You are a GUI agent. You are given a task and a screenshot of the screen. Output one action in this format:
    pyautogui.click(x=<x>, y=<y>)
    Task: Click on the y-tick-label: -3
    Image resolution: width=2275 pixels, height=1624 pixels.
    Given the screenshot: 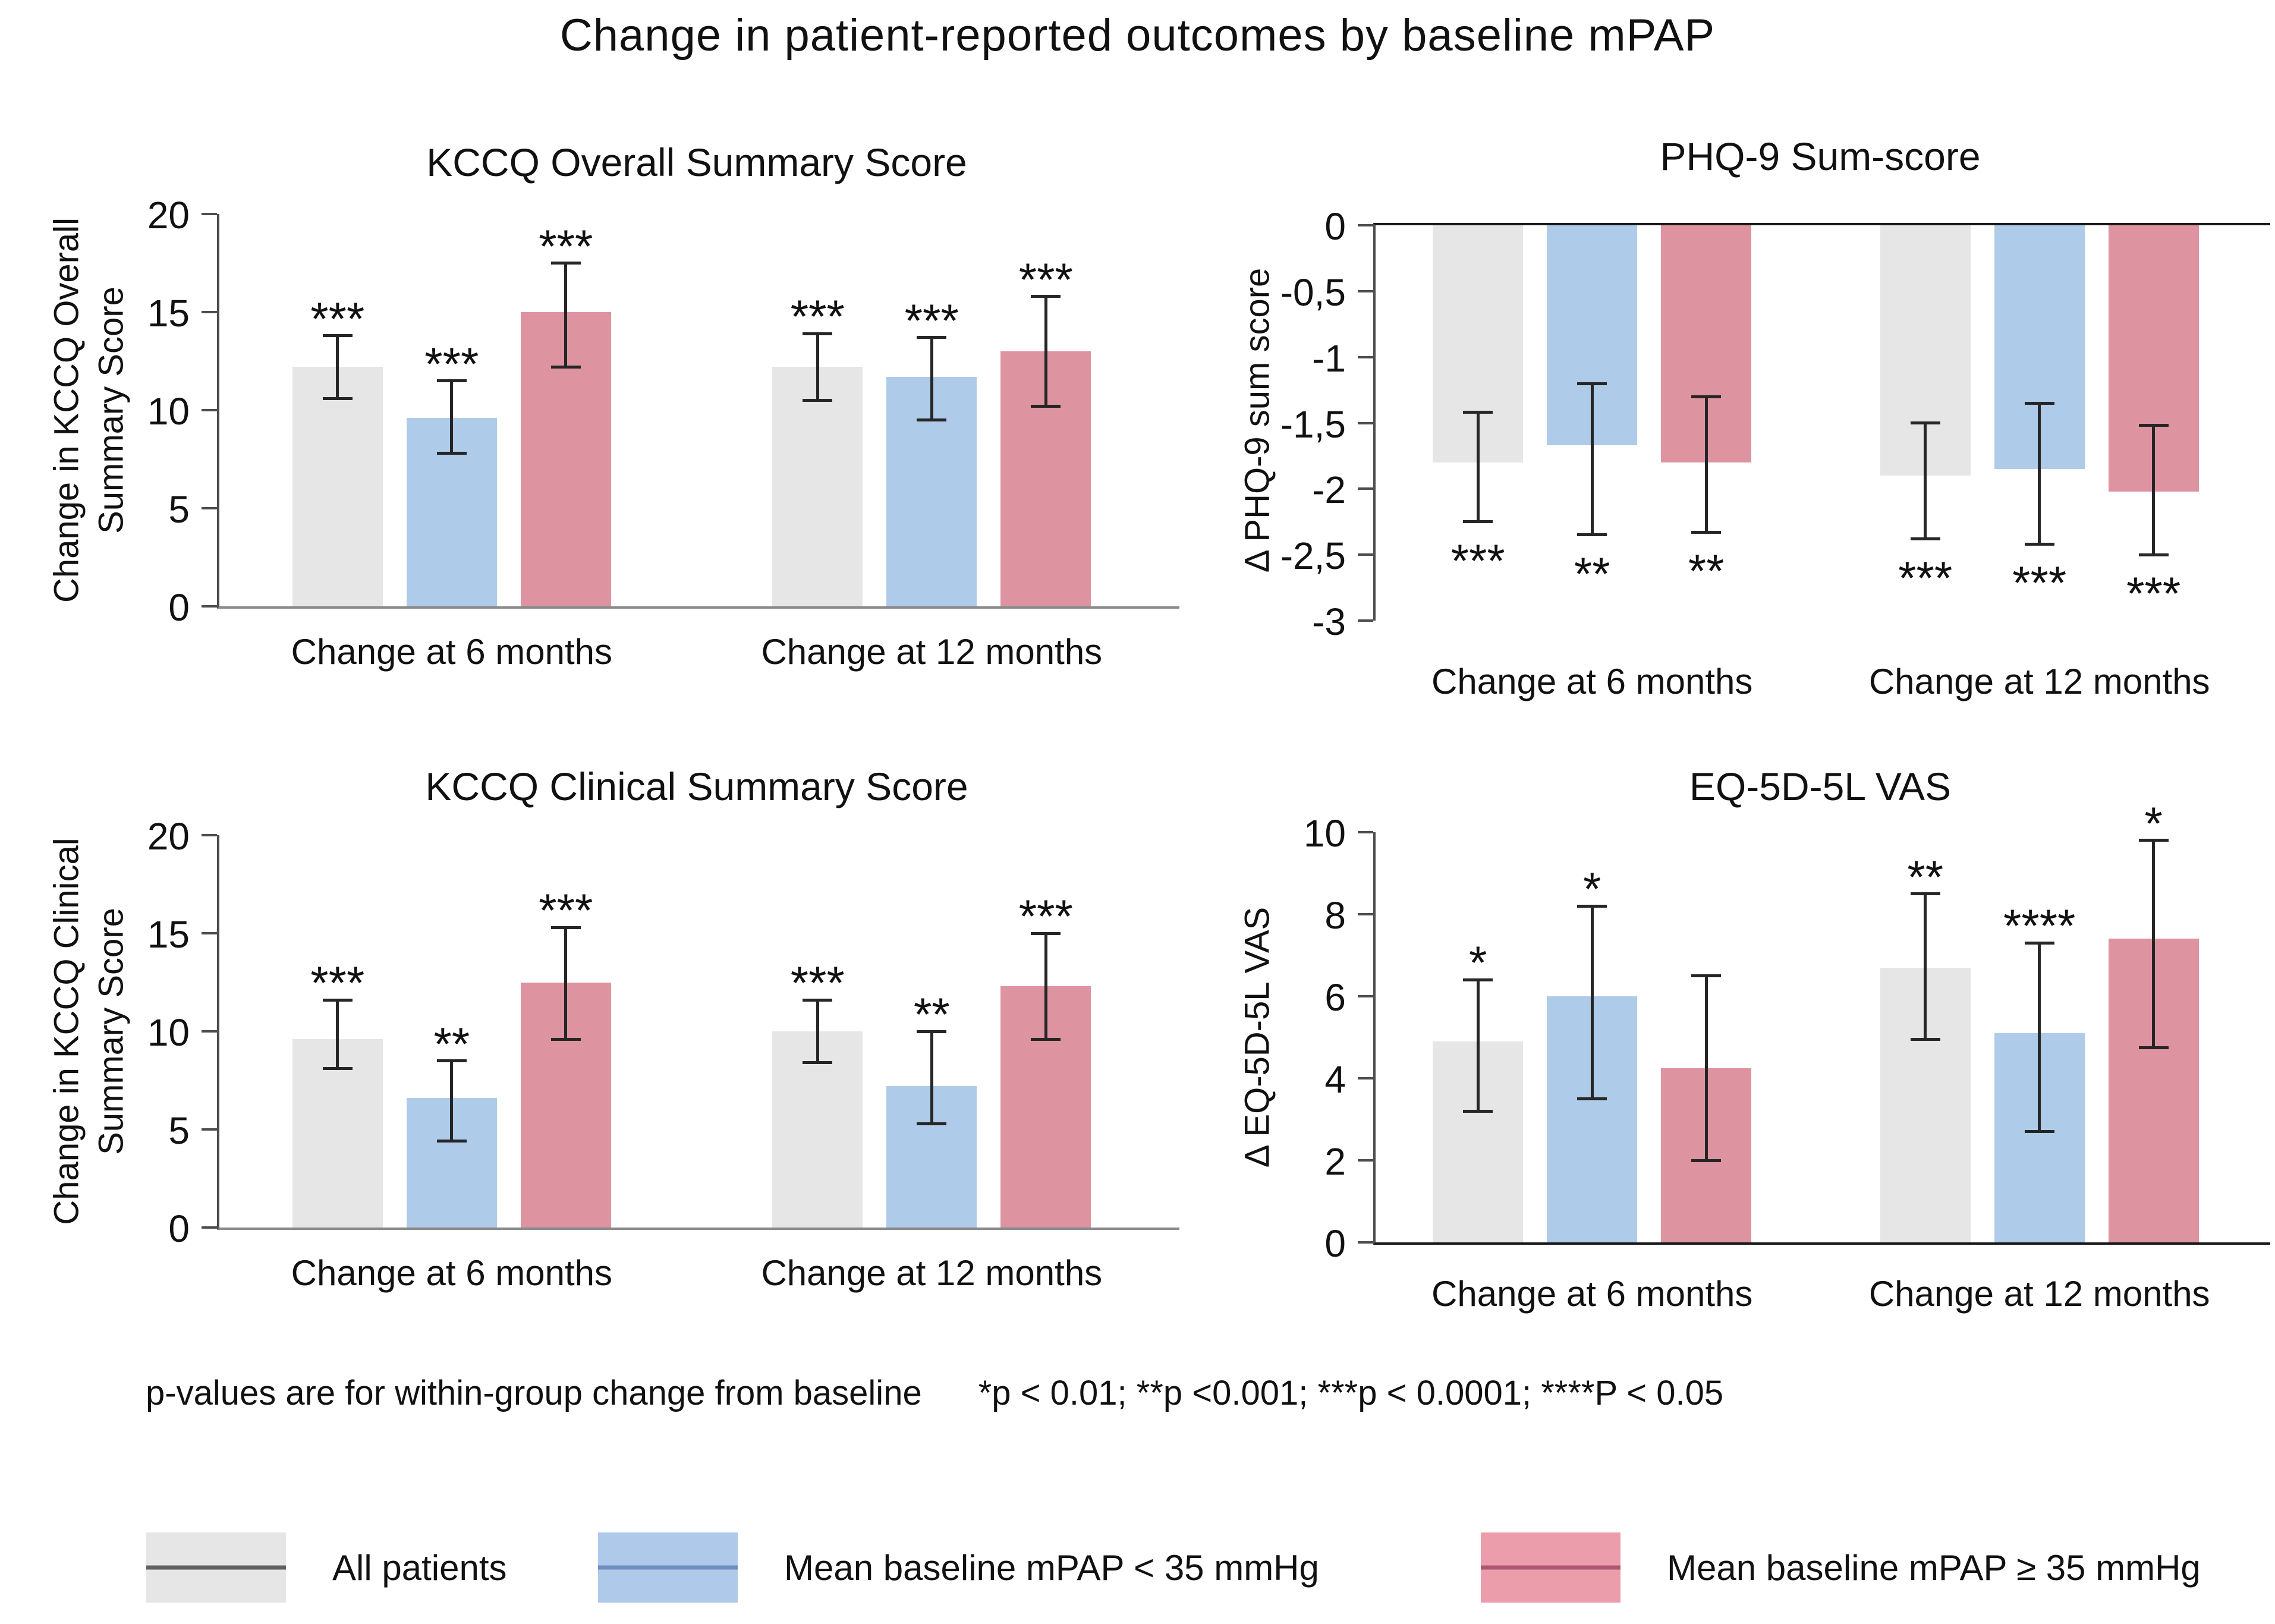 What is the action you would take?
    pyautogui.click(x=1329, y=621)
    